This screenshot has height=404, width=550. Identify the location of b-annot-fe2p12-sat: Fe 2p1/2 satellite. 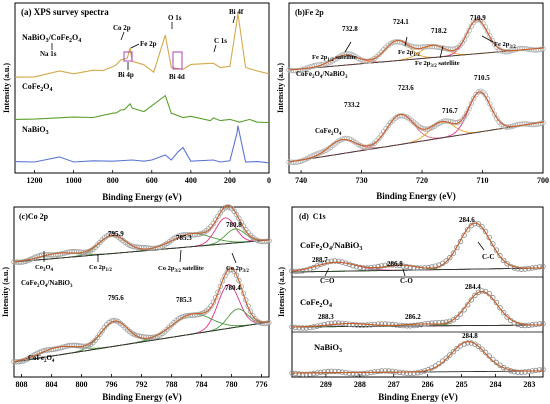
(334, 58).